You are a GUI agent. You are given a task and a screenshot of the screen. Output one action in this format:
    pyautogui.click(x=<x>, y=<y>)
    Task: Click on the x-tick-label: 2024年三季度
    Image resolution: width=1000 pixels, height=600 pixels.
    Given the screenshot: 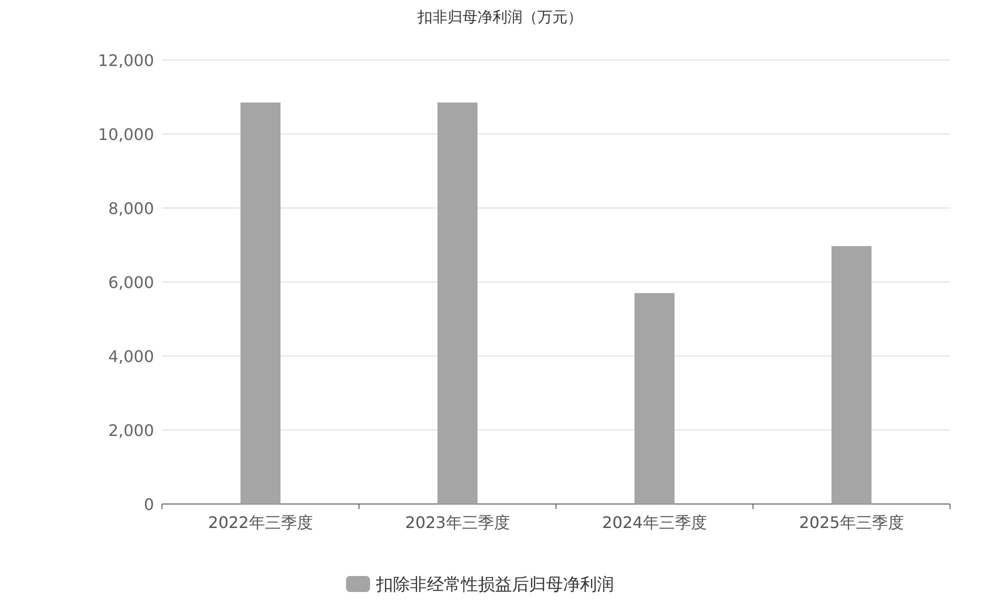 What is the action you would take?
    pyautogui.click(x=654, y=522)
    